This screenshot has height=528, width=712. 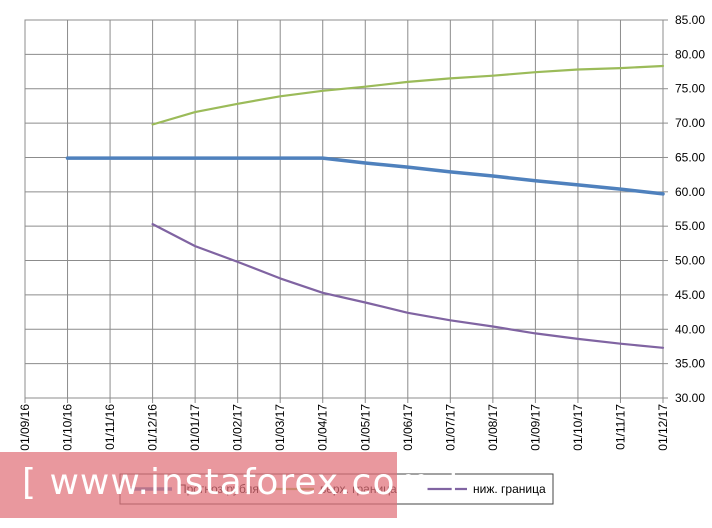 What do you see at coordinates (690, 226) in the screenshot?
I see `y-tick-label: 55.00` at bounding box center [690, 226].